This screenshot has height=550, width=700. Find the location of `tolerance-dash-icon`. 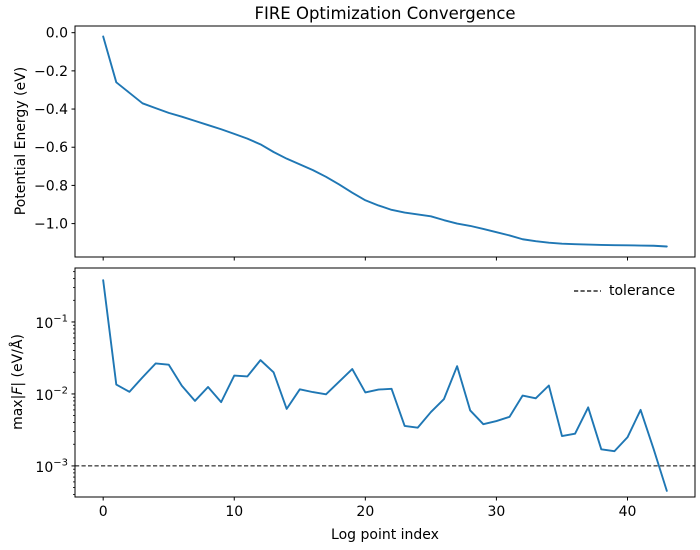

tolerance-dash-icon is located at coordinates (587, 291).